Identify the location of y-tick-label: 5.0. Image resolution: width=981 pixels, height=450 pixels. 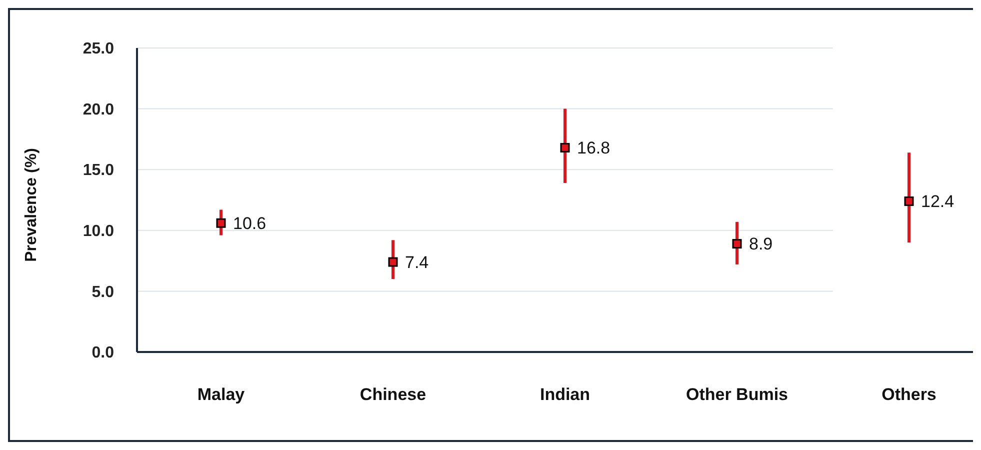
(103, 292).